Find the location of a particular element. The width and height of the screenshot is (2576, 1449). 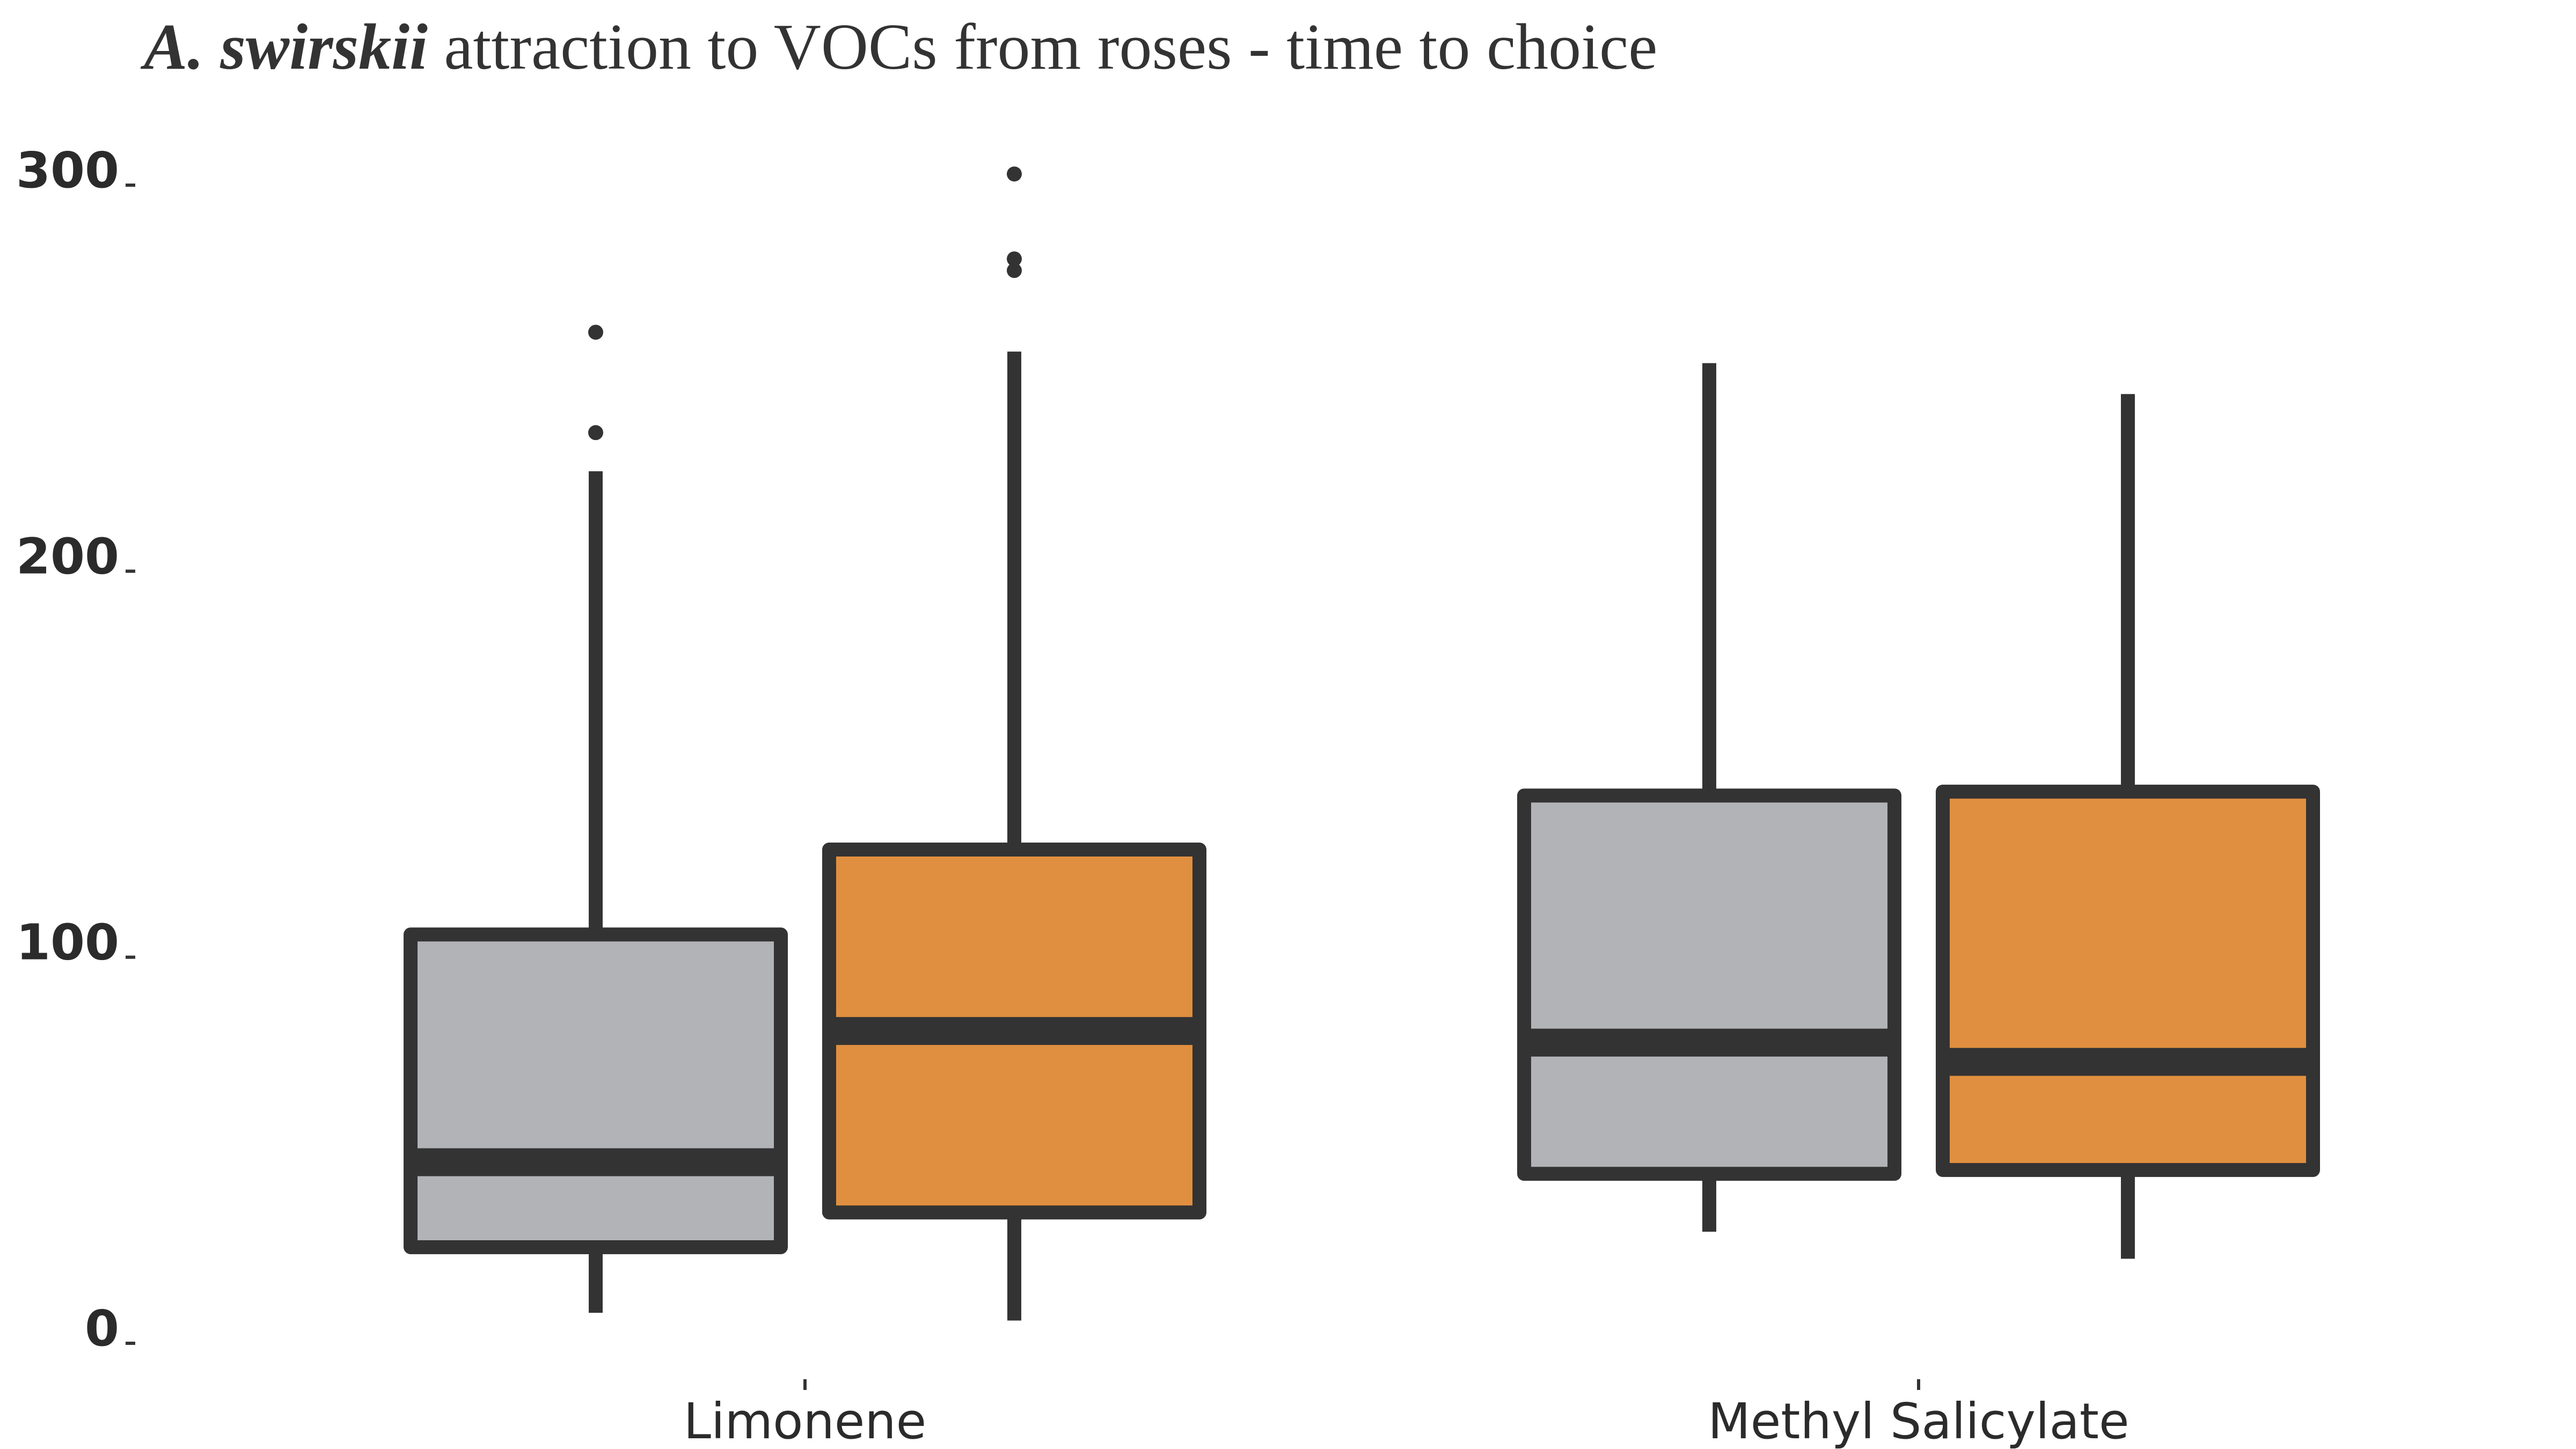

y-tick-label: 0 is located at coordinates (102, 1328).